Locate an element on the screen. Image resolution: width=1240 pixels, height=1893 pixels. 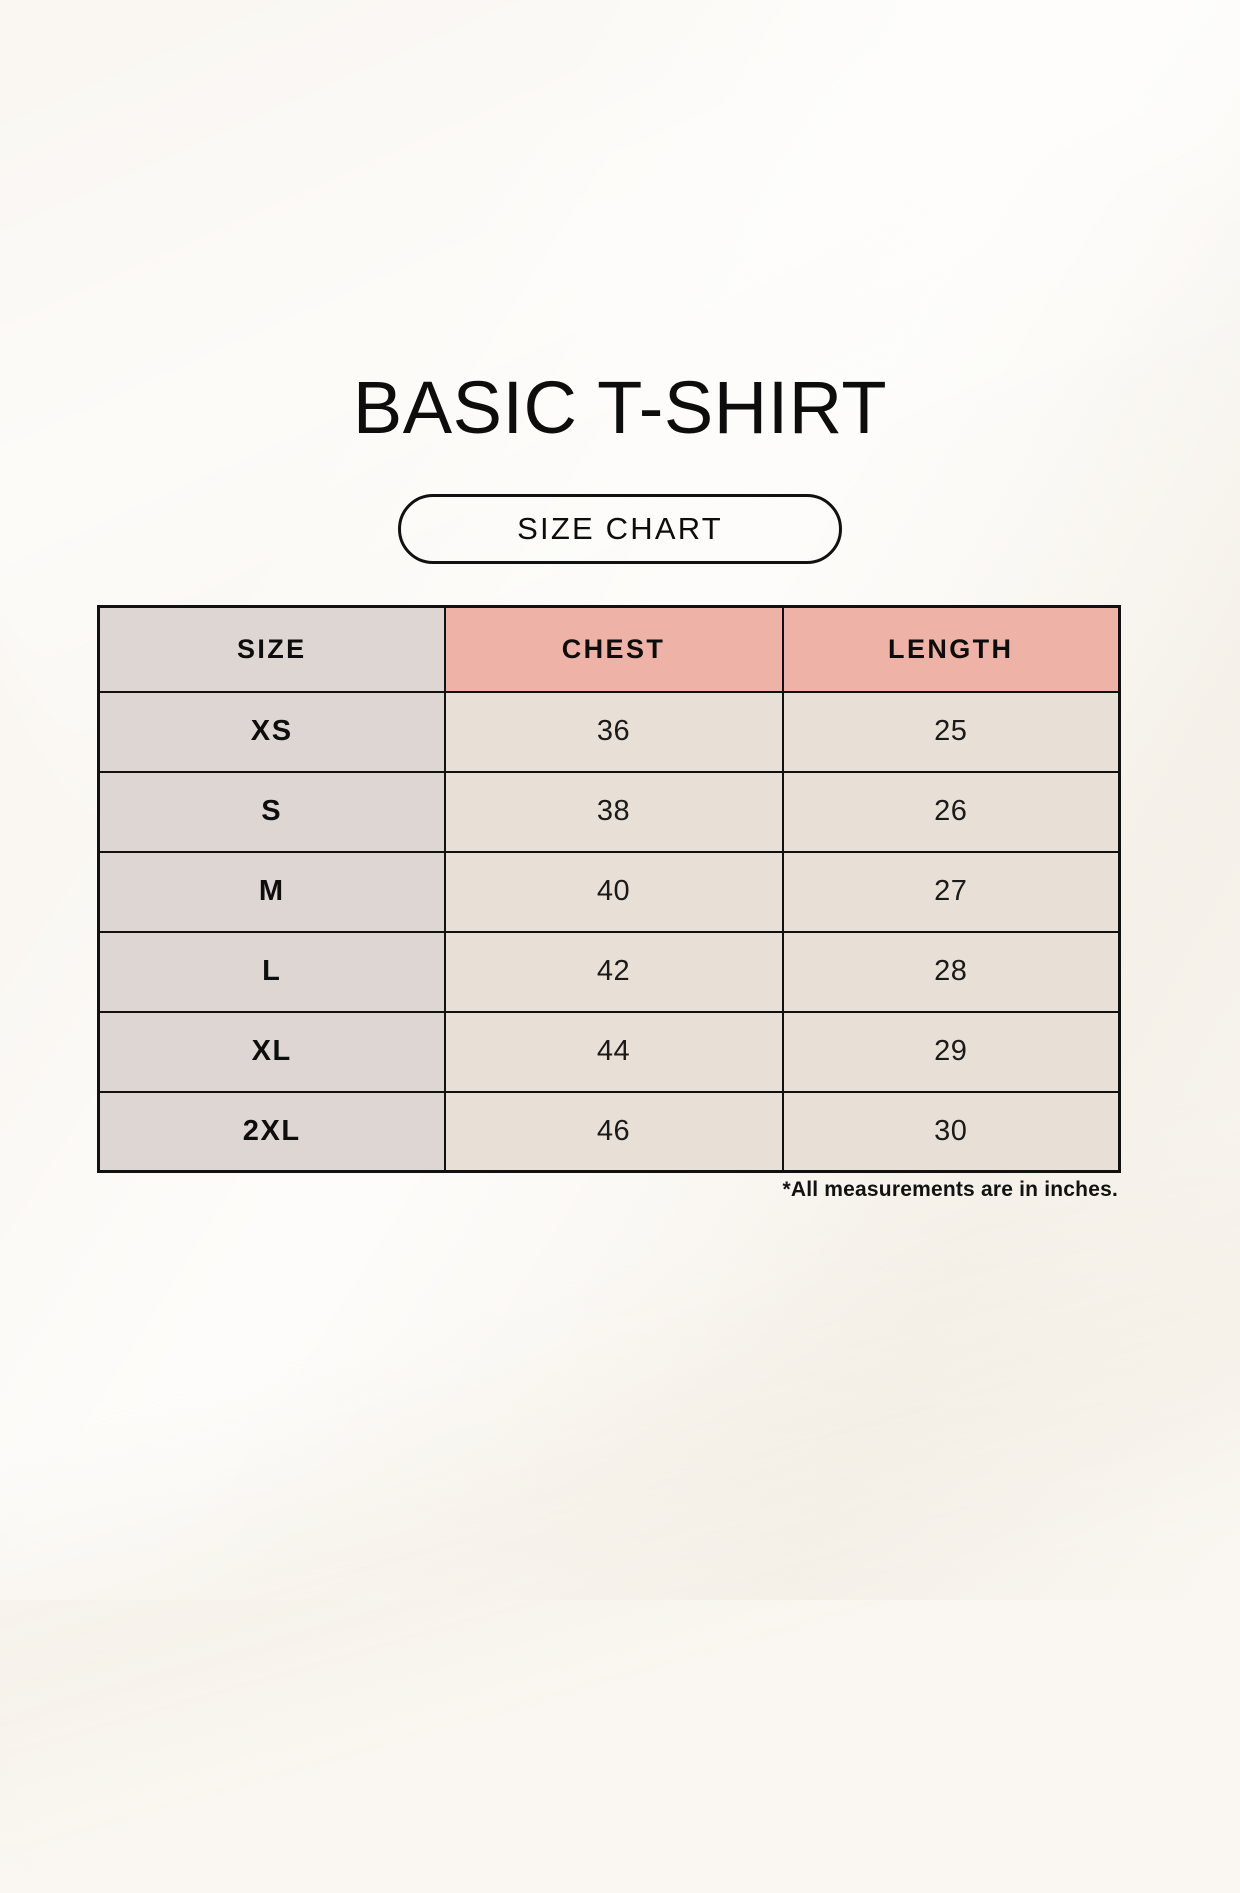
cell-size: XS is located at coordinates (271, 731).